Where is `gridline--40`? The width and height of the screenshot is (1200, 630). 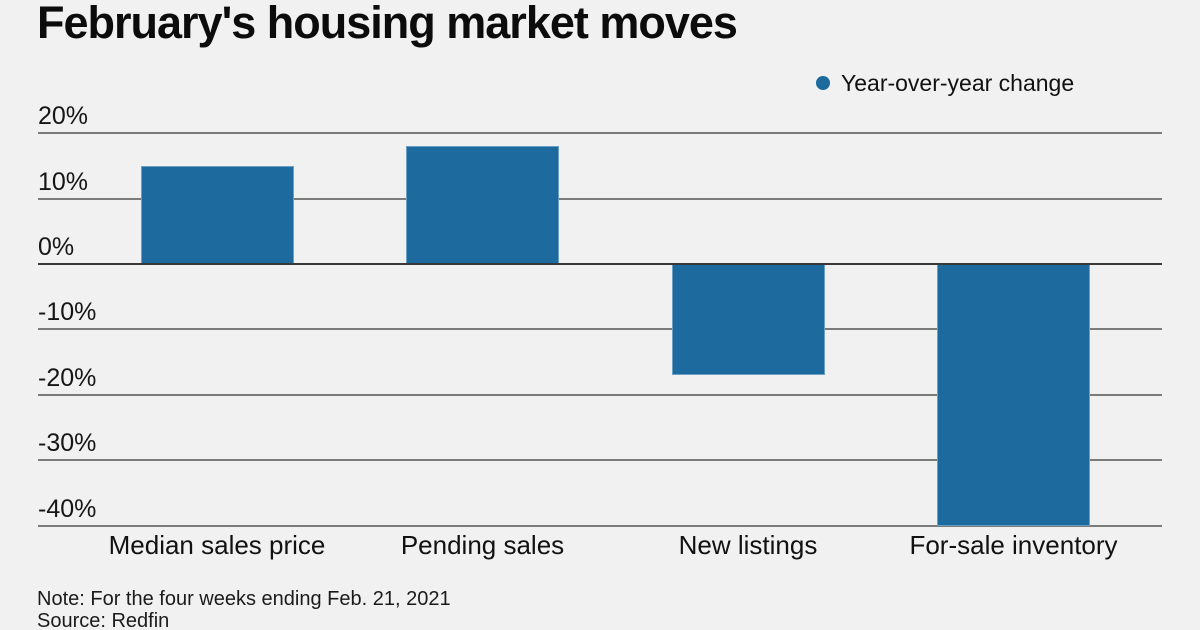 gridline--40 is located at coordinates (600, 525).